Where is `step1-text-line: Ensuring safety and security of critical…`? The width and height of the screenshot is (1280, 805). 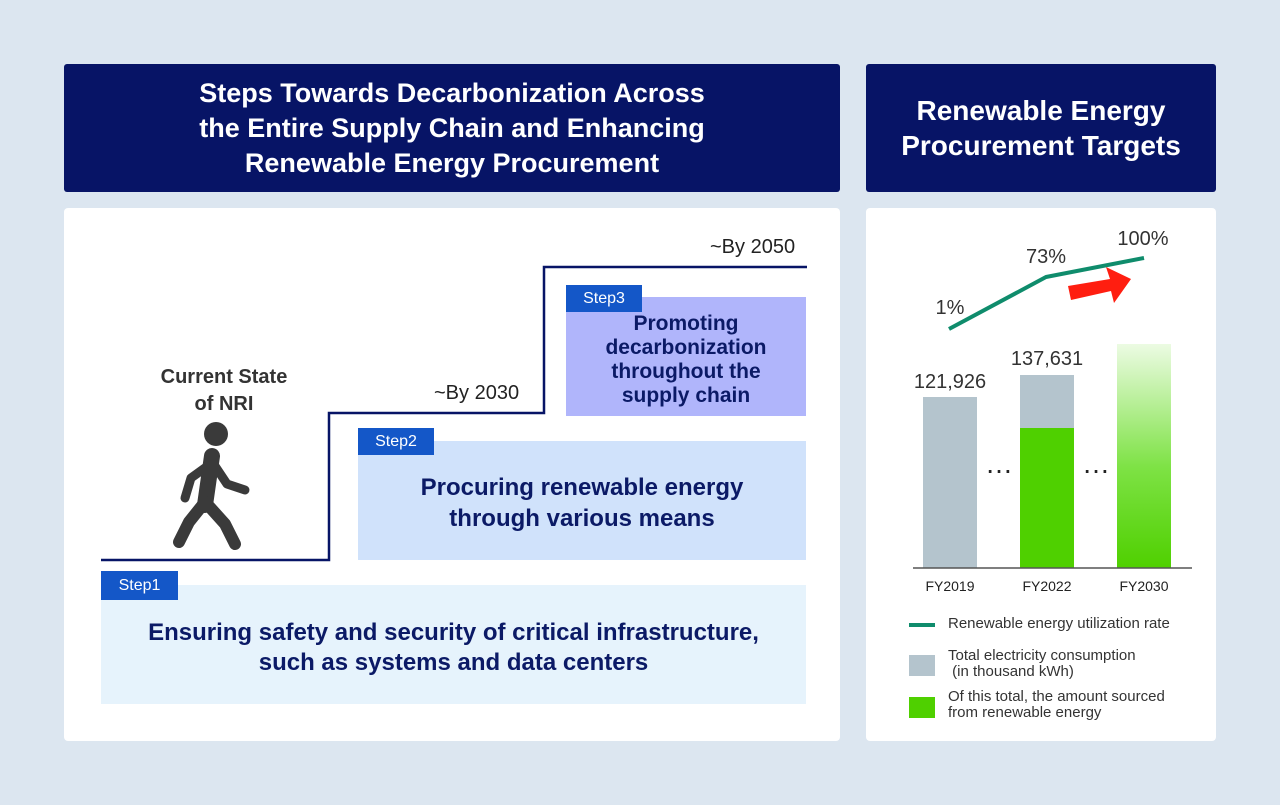
step1-text-line: Ensuring safety and security of critical… is located at coordinates (453, 632).